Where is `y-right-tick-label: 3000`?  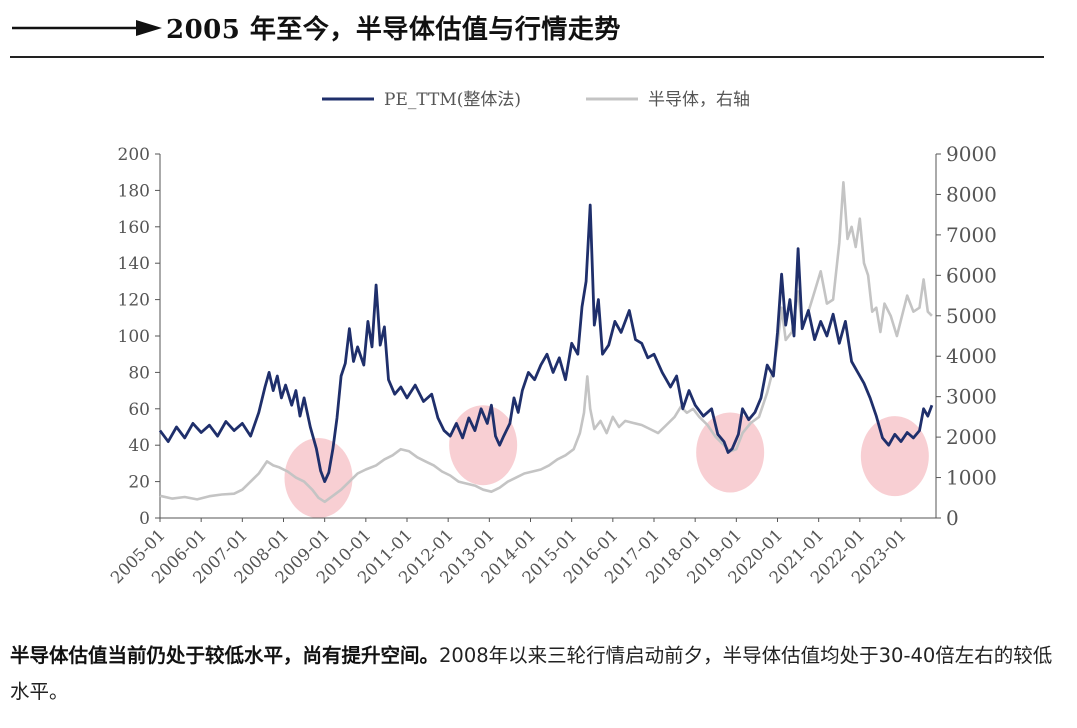 y-right-tick-label: 3000 is located at coordinates (971, 397).